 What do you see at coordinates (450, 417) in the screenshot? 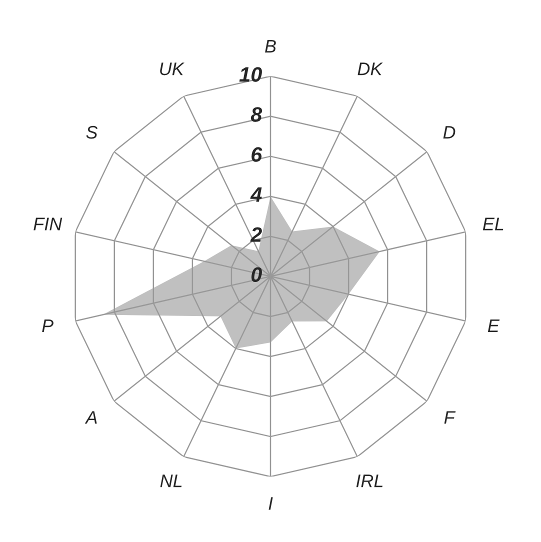
I see `spoke-label: F` at bounding box center [450, 417].